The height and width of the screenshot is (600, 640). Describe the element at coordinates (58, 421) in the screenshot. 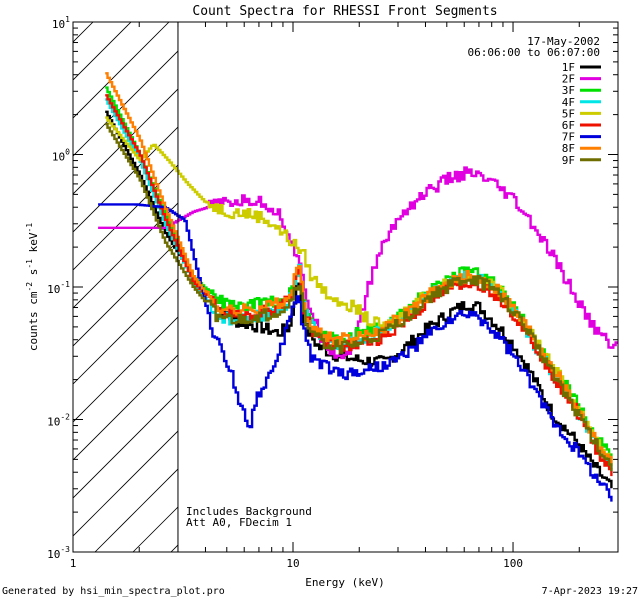

I see `y-tick-label: 10⁻²` at that location.